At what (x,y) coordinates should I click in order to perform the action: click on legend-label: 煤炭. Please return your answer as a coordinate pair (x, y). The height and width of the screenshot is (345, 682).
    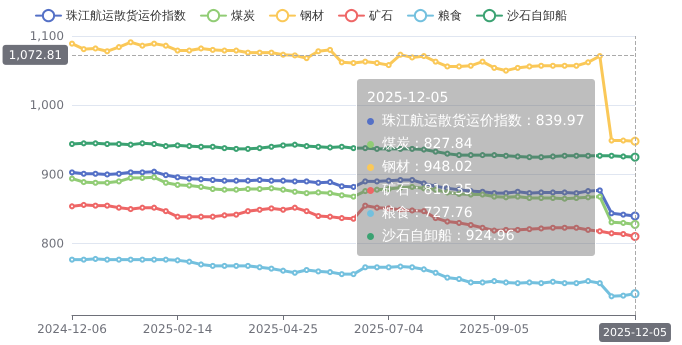
    Looking at the image, I should click on (243, 15).